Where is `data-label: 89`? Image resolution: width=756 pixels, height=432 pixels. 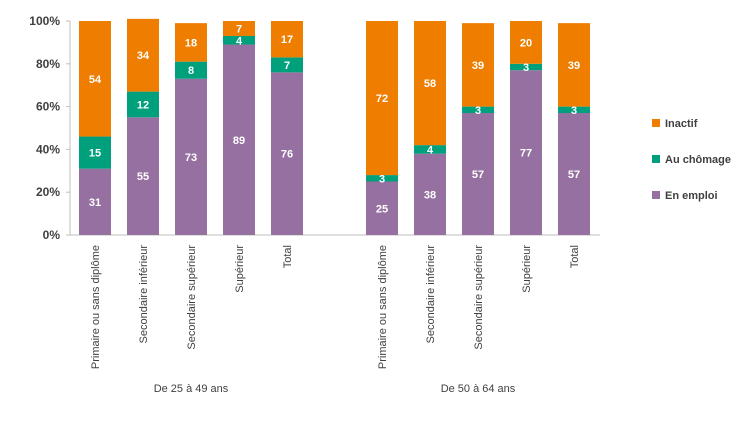
data-label: 89 is located at coordinates (239, 141).